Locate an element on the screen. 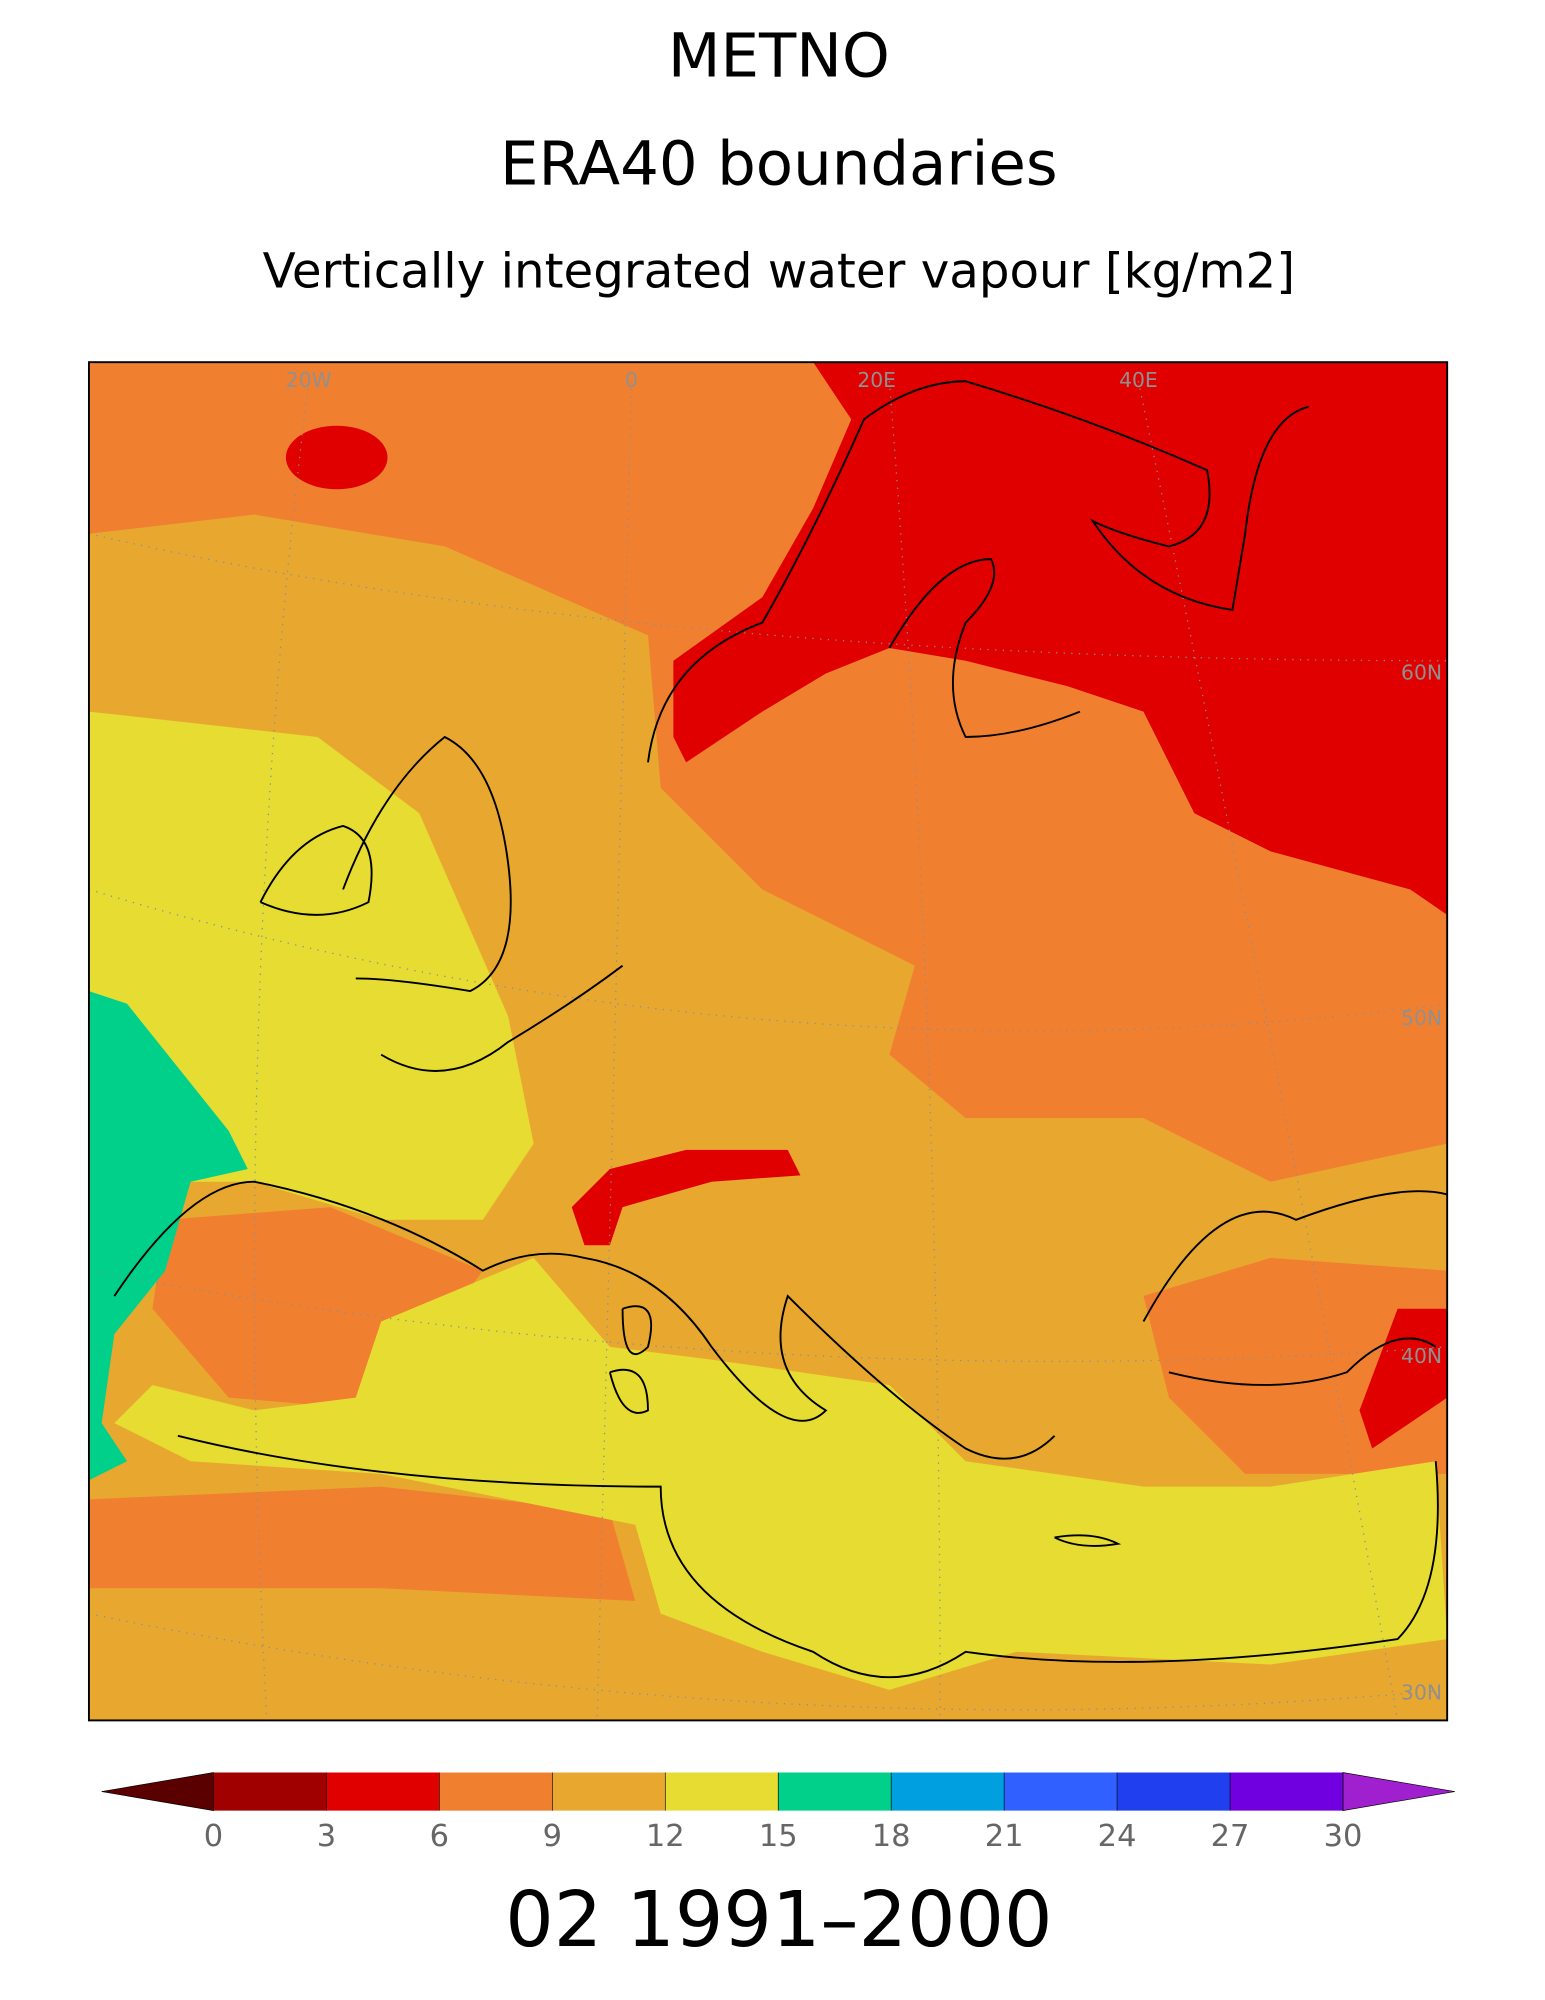 This screenshot has height=2000, width=1545. longitude-label: 40E is located at coordinates (1138, 380).